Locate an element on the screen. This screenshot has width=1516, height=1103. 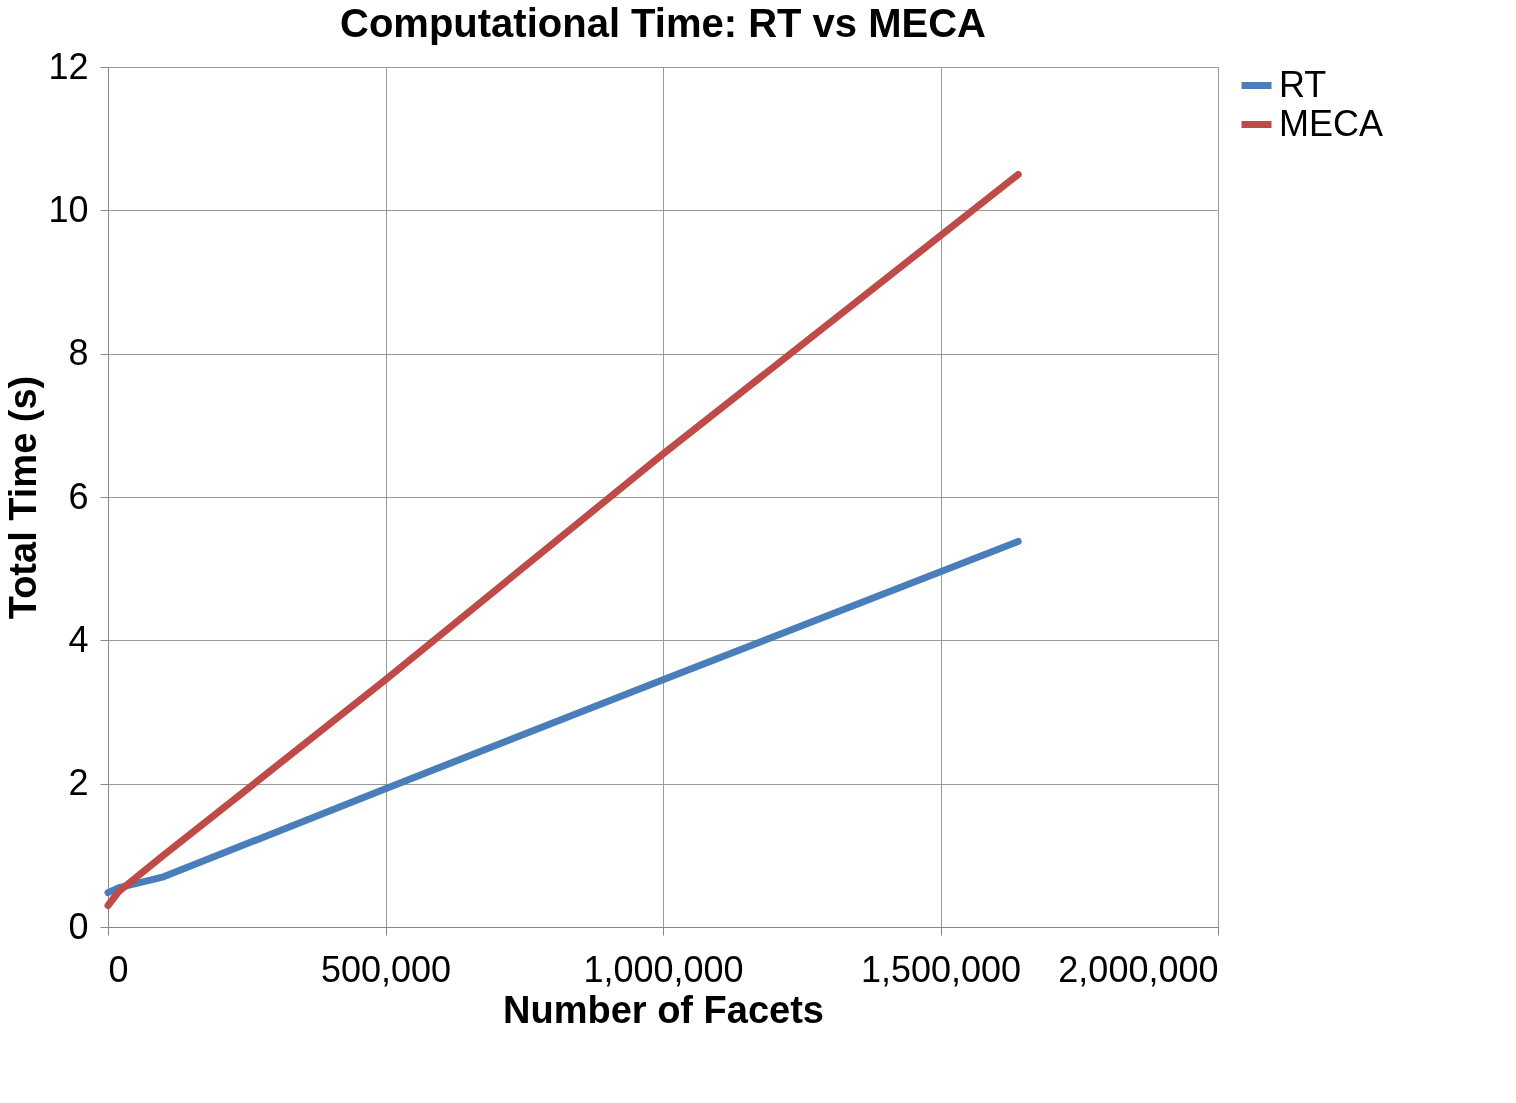
y-tick-label: 6 is located at coordinates (78, 496).